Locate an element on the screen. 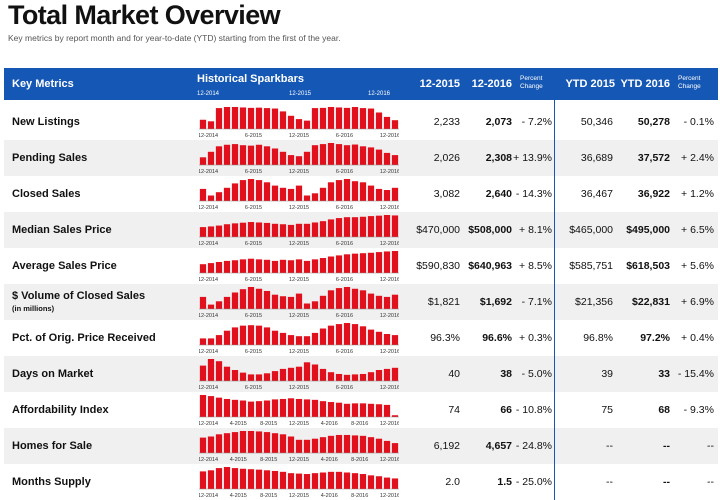  percent-change-month: + 13.9% is located at coordinates (532, 158).